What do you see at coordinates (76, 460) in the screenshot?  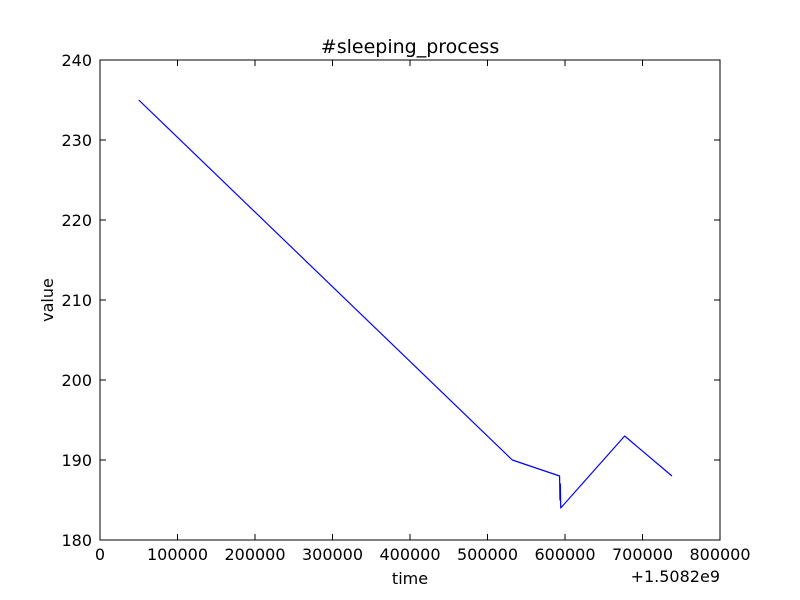 I see `y-tick-label: 190` at bounding box center [76, 460].